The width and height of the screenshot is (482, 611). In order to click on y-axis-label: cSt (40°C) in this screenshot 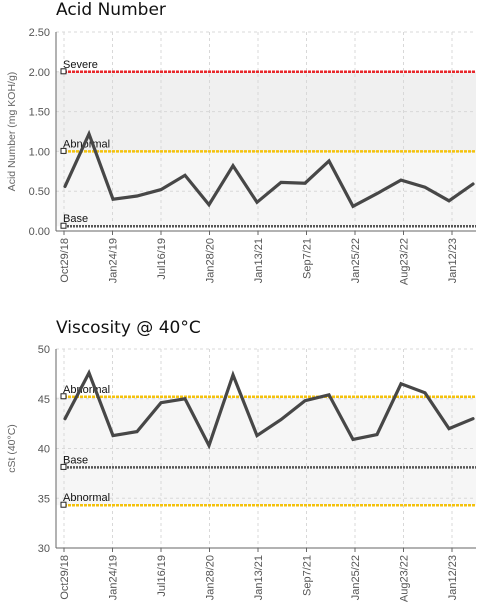, I will do `click(12, 448)`.